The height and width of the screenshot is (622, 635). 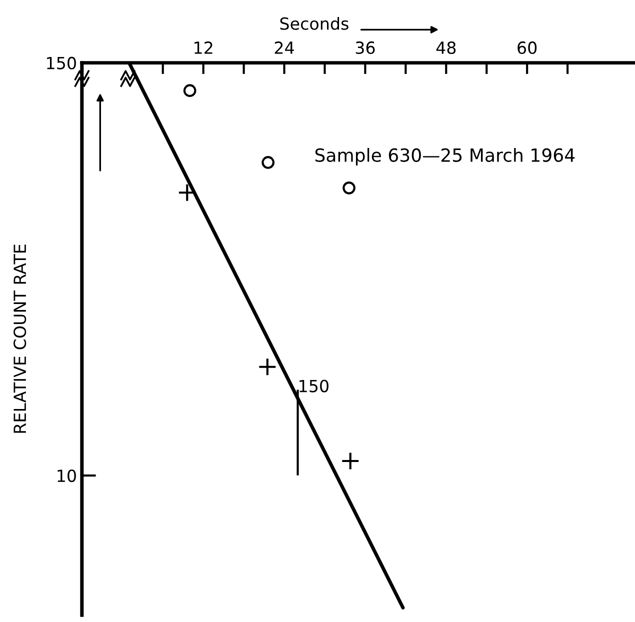 What do you see at coordinates (365, 47) in the screenshot?
I see `x-tick-label: 36` at bounding box center [365, 47].